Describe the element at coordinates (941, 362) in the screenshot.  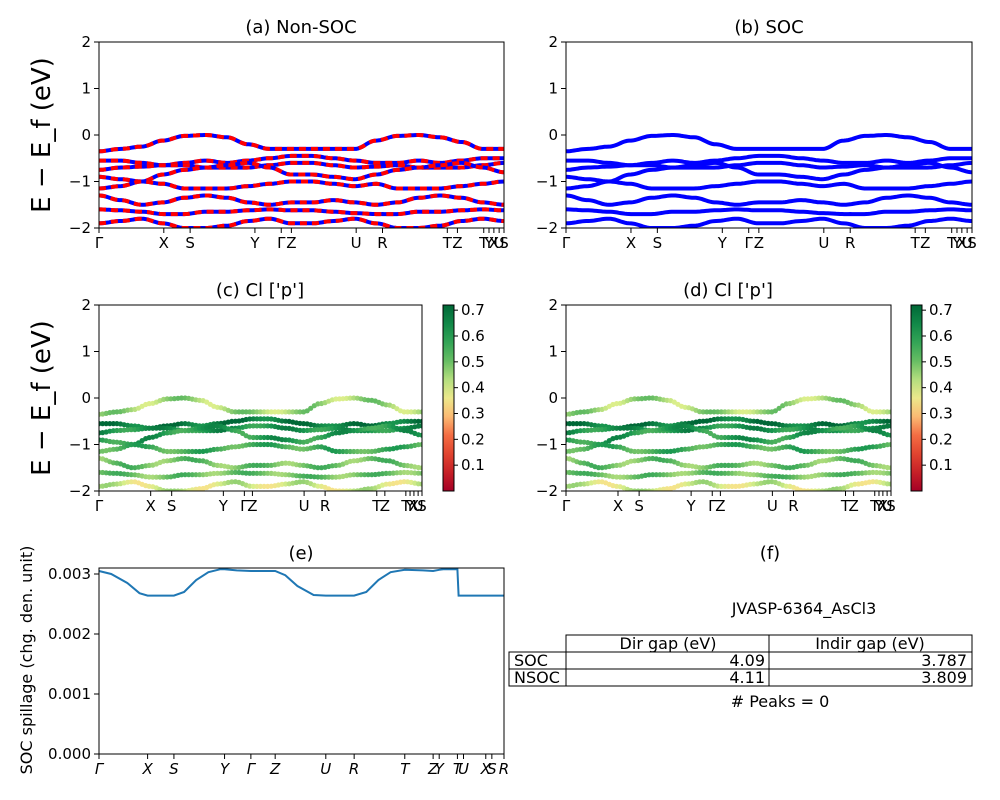
I see `colorbar-tick-label: 0.5` at that location.